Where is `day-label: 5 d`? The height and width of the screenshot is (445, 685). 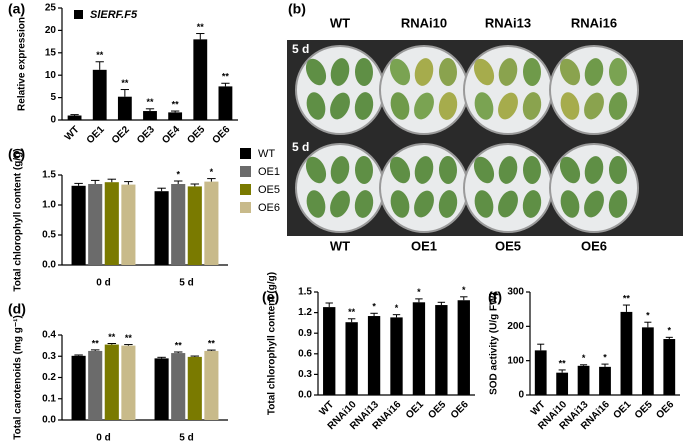 day-label: 5 d is located at coordinates (300, 49).